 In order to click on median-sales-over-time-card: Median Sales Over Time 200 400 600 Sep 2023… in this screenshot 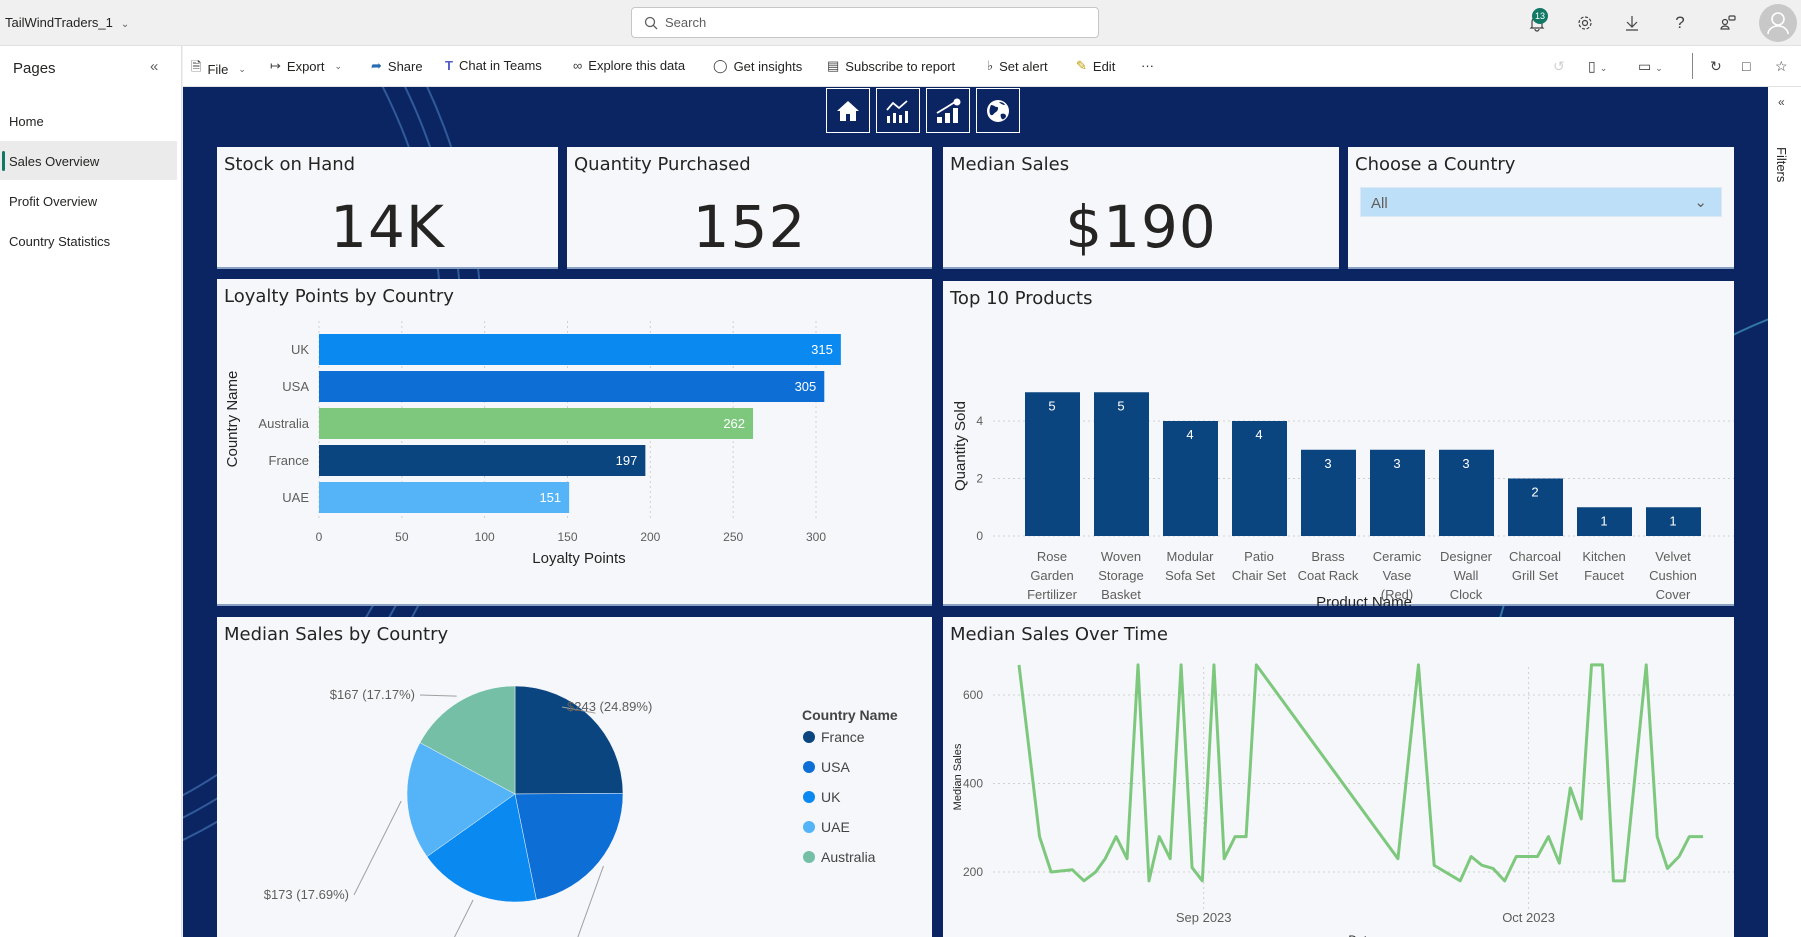, I will do `click(1338, 777)`.